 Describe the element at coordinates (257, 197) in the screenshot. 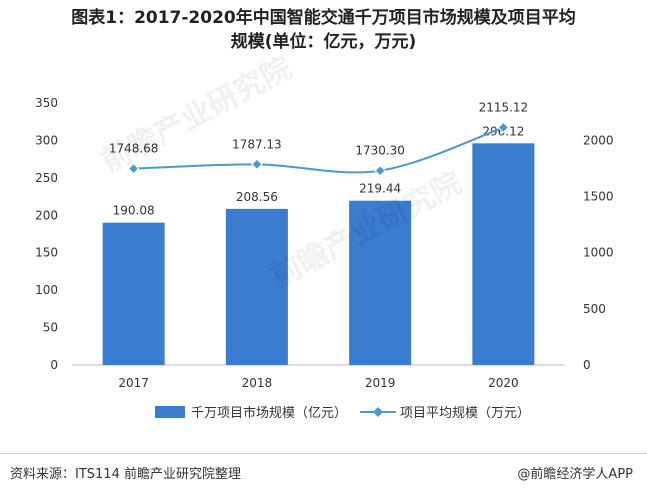

I see `bar-value-label: 208.56` at that location.